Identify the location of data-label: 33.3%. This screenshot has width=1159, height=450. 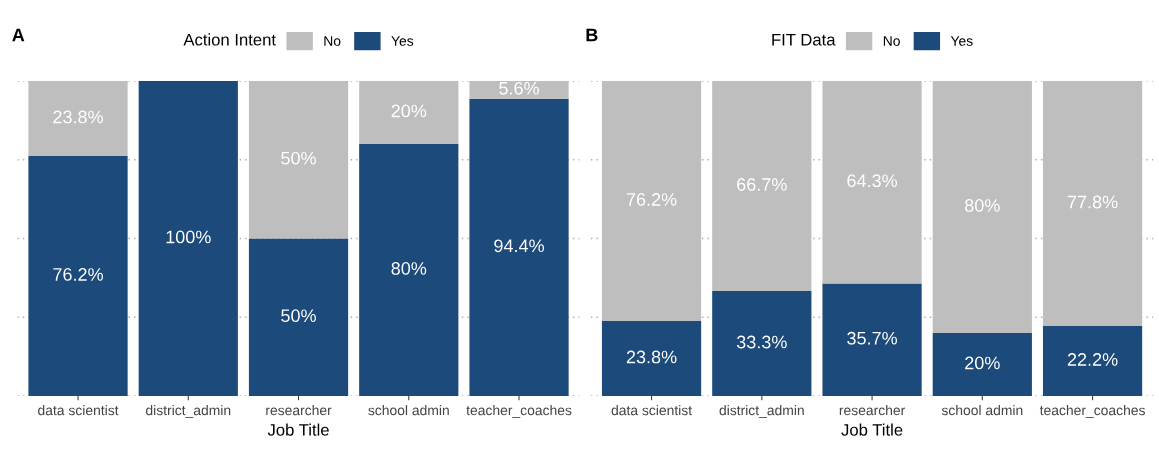
(761, 342).